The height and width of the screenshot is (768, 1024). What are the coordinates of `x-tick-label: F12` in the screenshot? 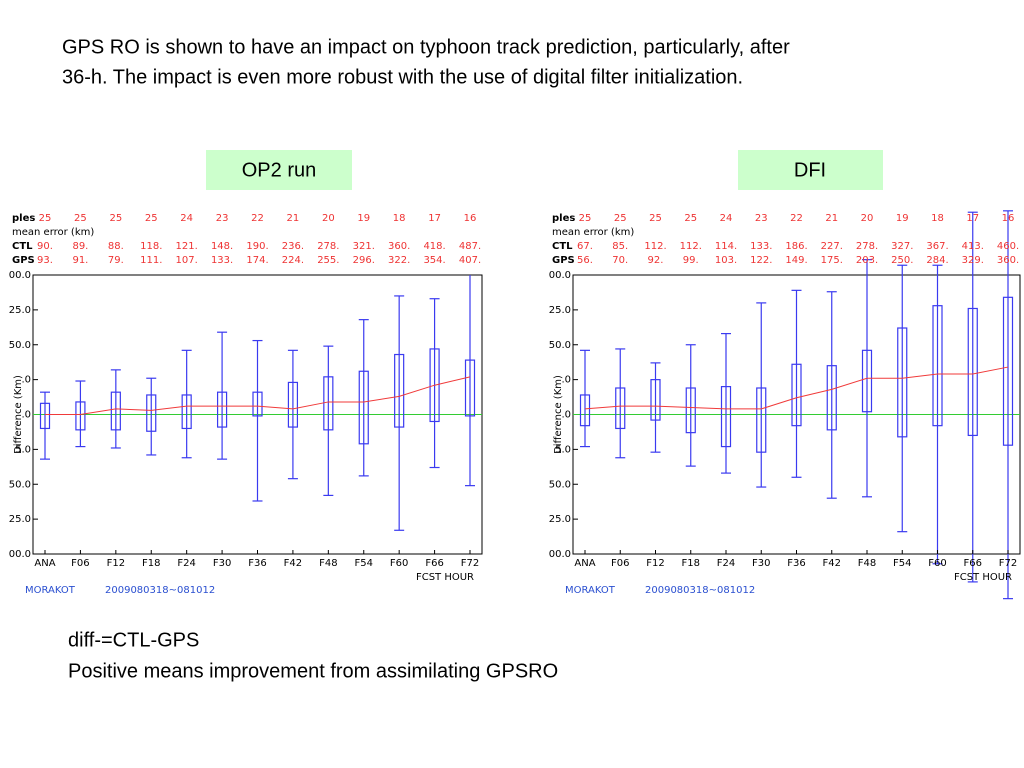 It's located at (655, 563).